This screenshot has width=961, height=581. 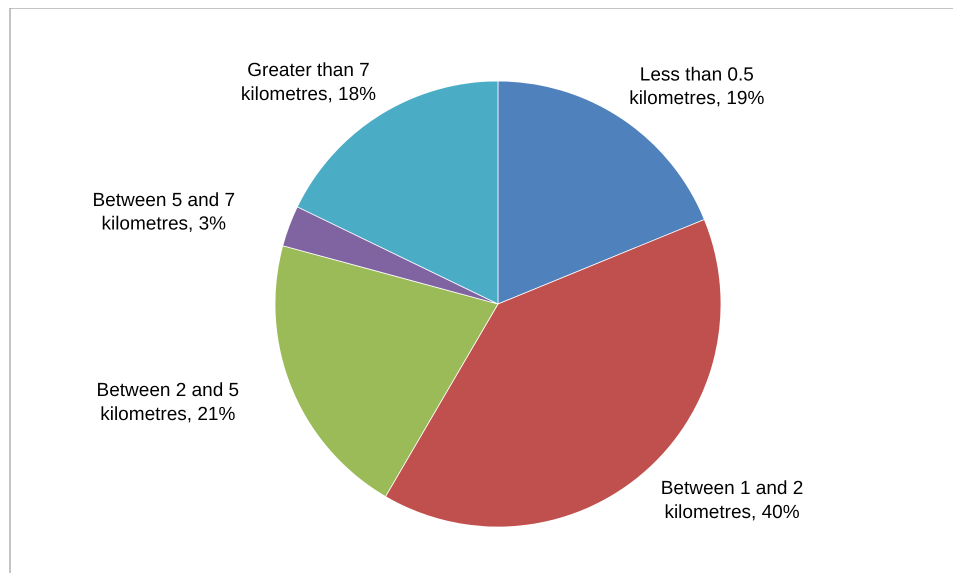 What do you see at coordinates (696, 87) in the screenshot?
I see `slice-label: Less than 0.5 kilometres, 19%` at bounding box center [696, 87].